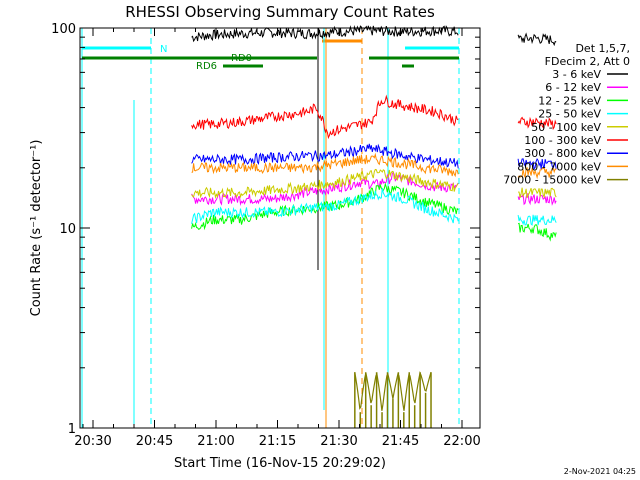 The image size is (640, 480). What do you see at coordinates (241, 58) in the screenshot?
I see `annotation-rd0: RD0` at bounding box center [241, 58].